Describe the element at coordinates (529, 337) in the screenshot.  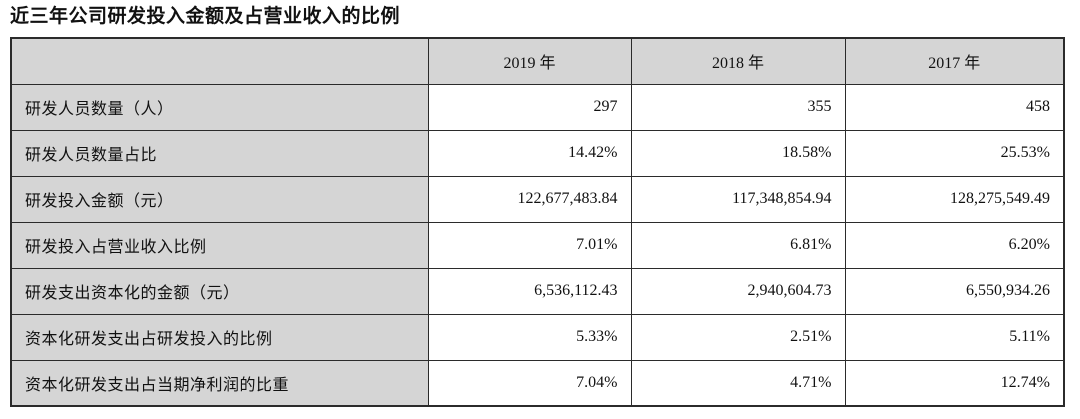
I see `value-cell-2019: 5.33%` at that location.